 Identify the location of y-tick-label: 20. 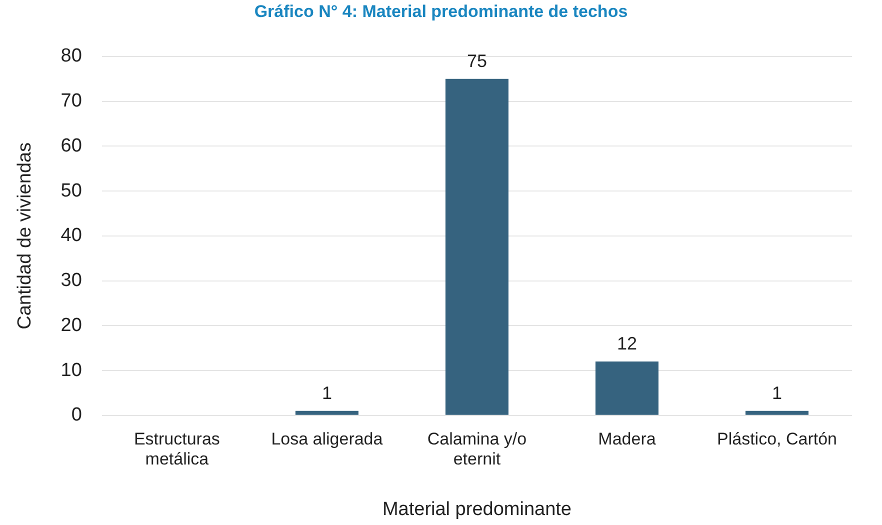
(71, 325).